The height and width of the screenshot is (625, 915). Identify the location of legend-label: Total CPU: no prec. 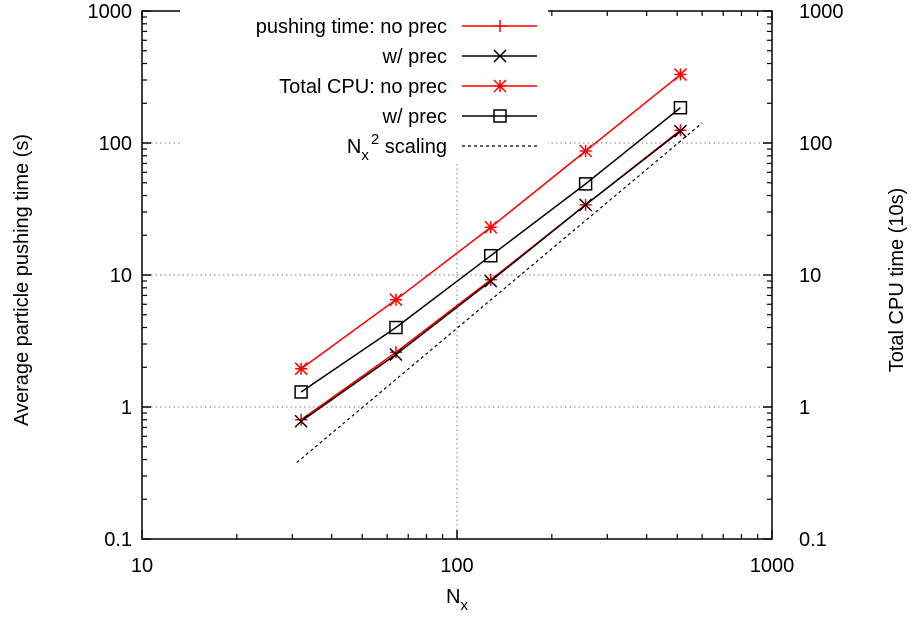
(363, 87).